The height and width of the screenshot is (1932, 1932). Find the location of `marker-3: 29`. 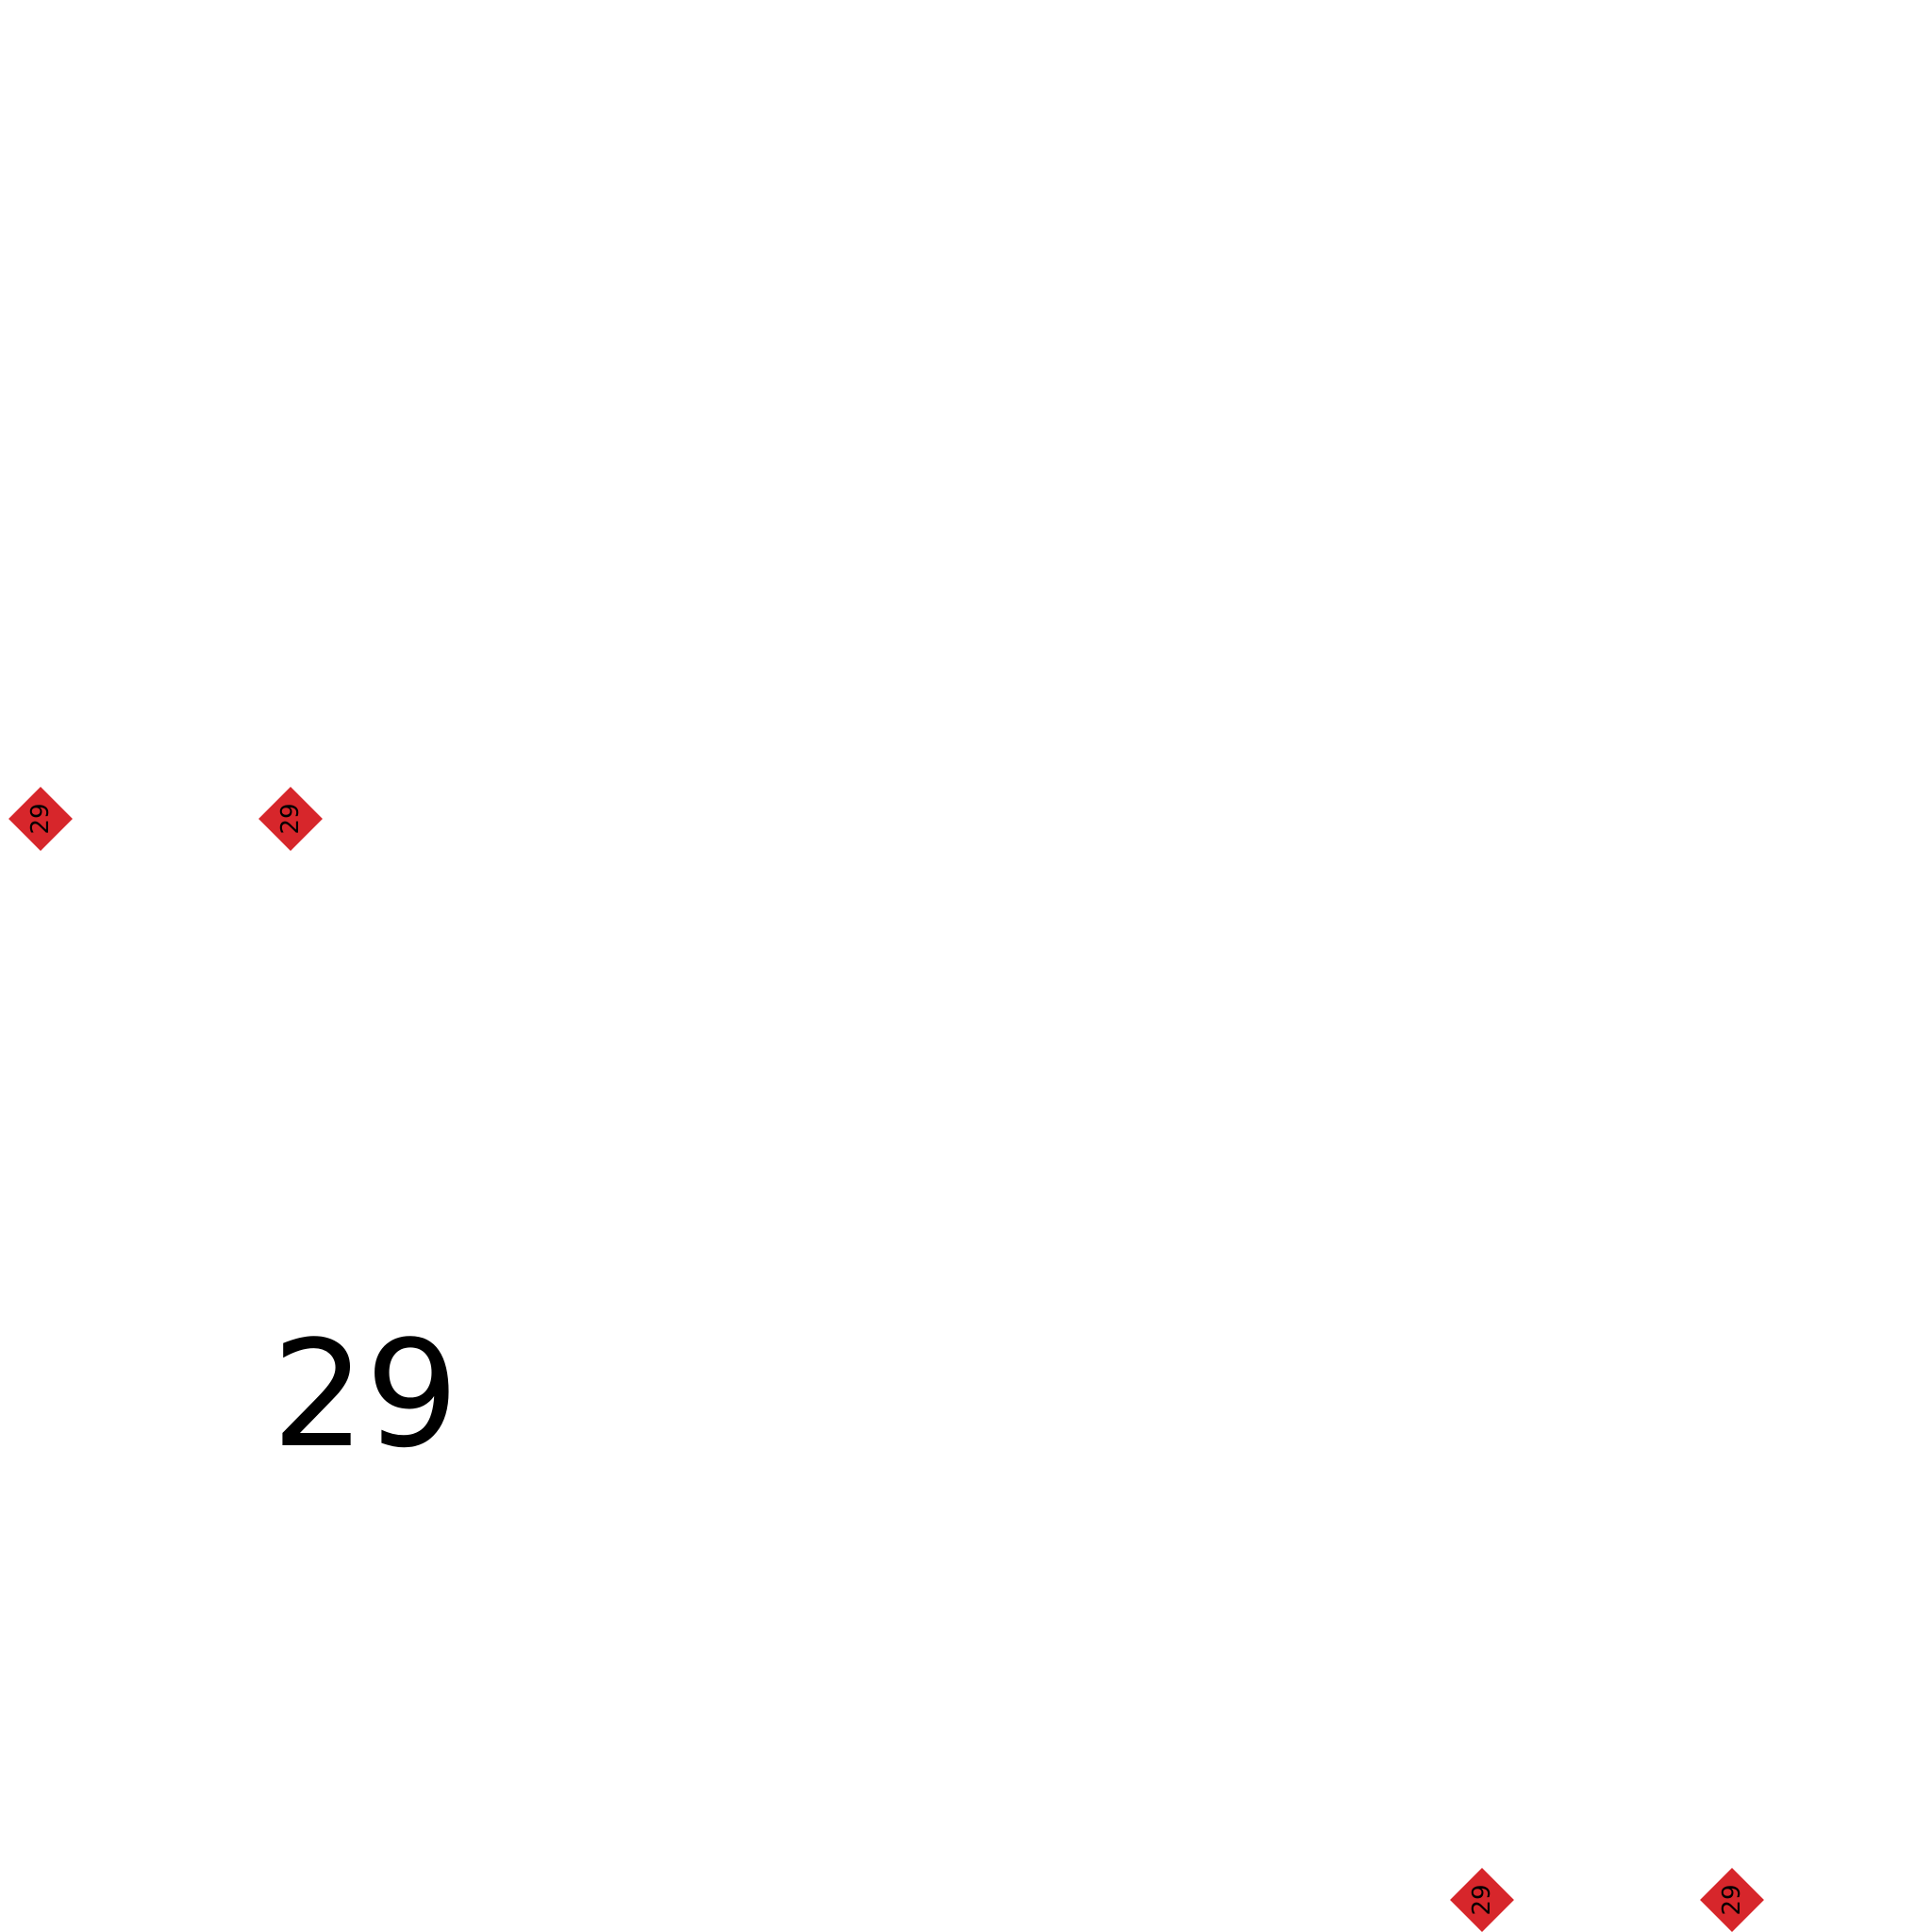

marker-3: 29 is located at coordinates (1482, 1900).